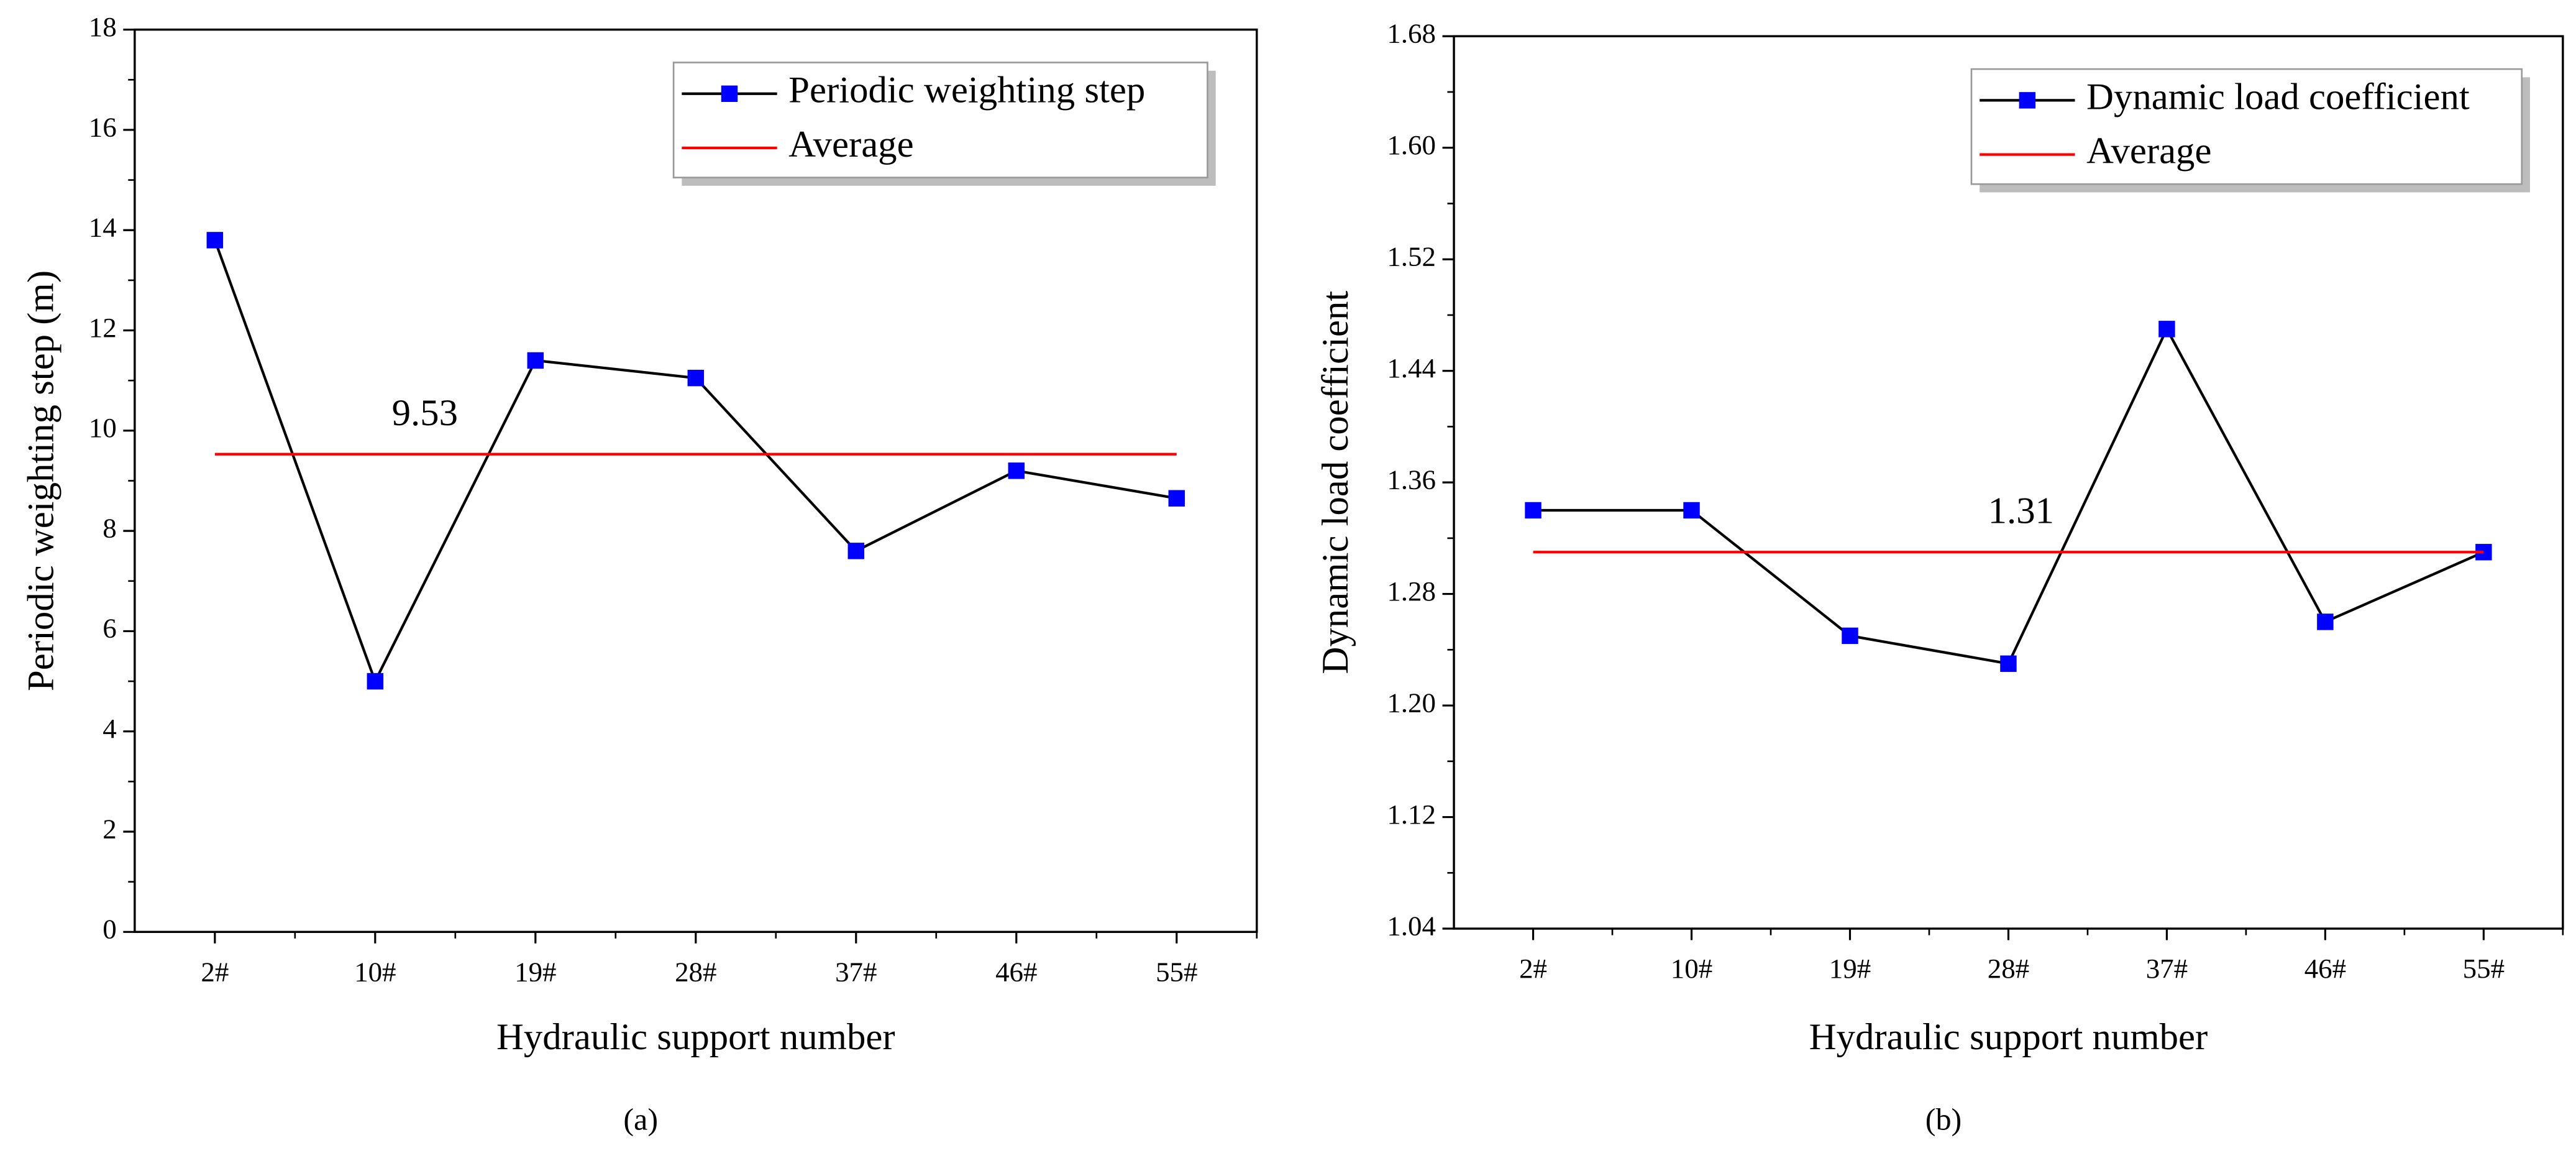 This screenshot has height=1153, width=2576. What do you see at coordinates (640, 1119) in the screenshot?
I see `caption: (a)` at bounding box center [640, 1119].